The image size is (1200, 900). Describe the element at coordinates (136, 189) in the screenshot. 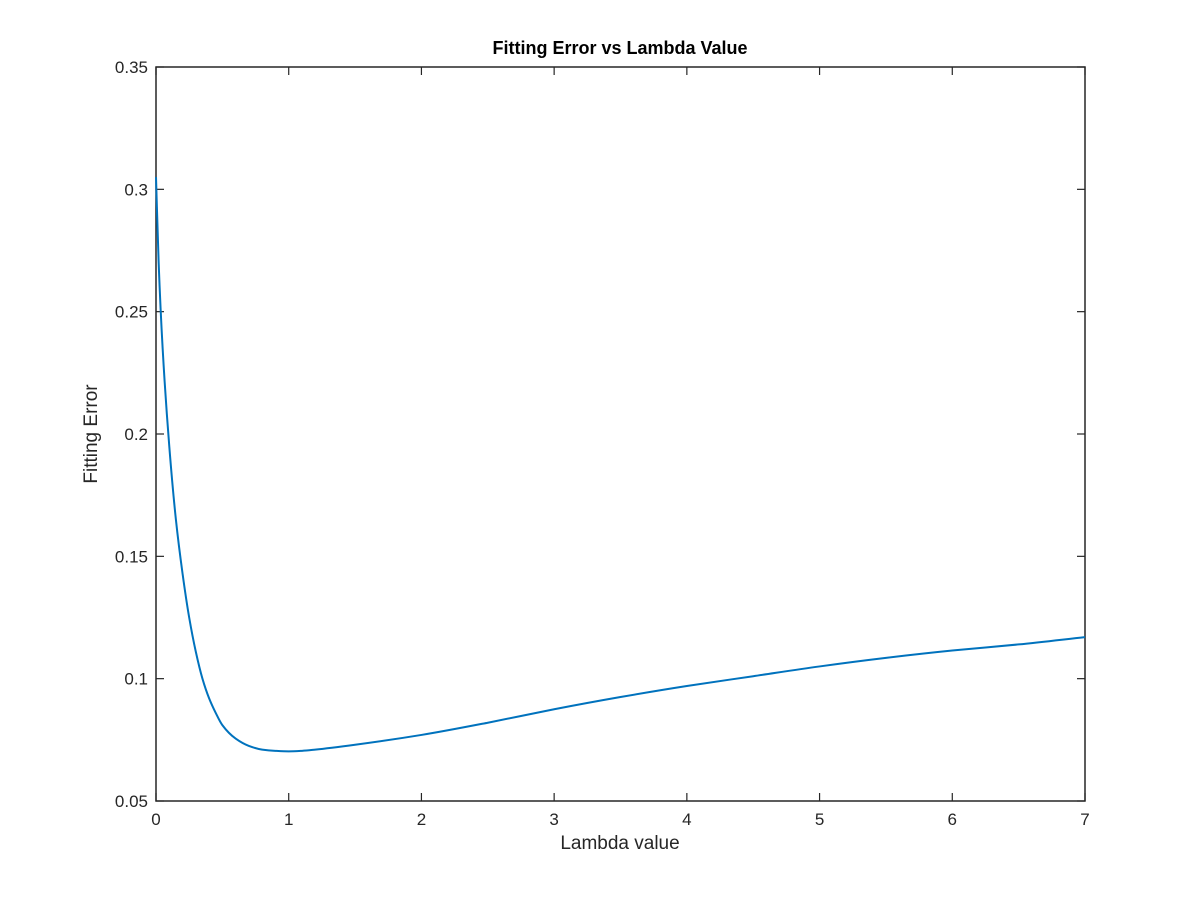

I see `y-tick-label: 0.3` at that location.